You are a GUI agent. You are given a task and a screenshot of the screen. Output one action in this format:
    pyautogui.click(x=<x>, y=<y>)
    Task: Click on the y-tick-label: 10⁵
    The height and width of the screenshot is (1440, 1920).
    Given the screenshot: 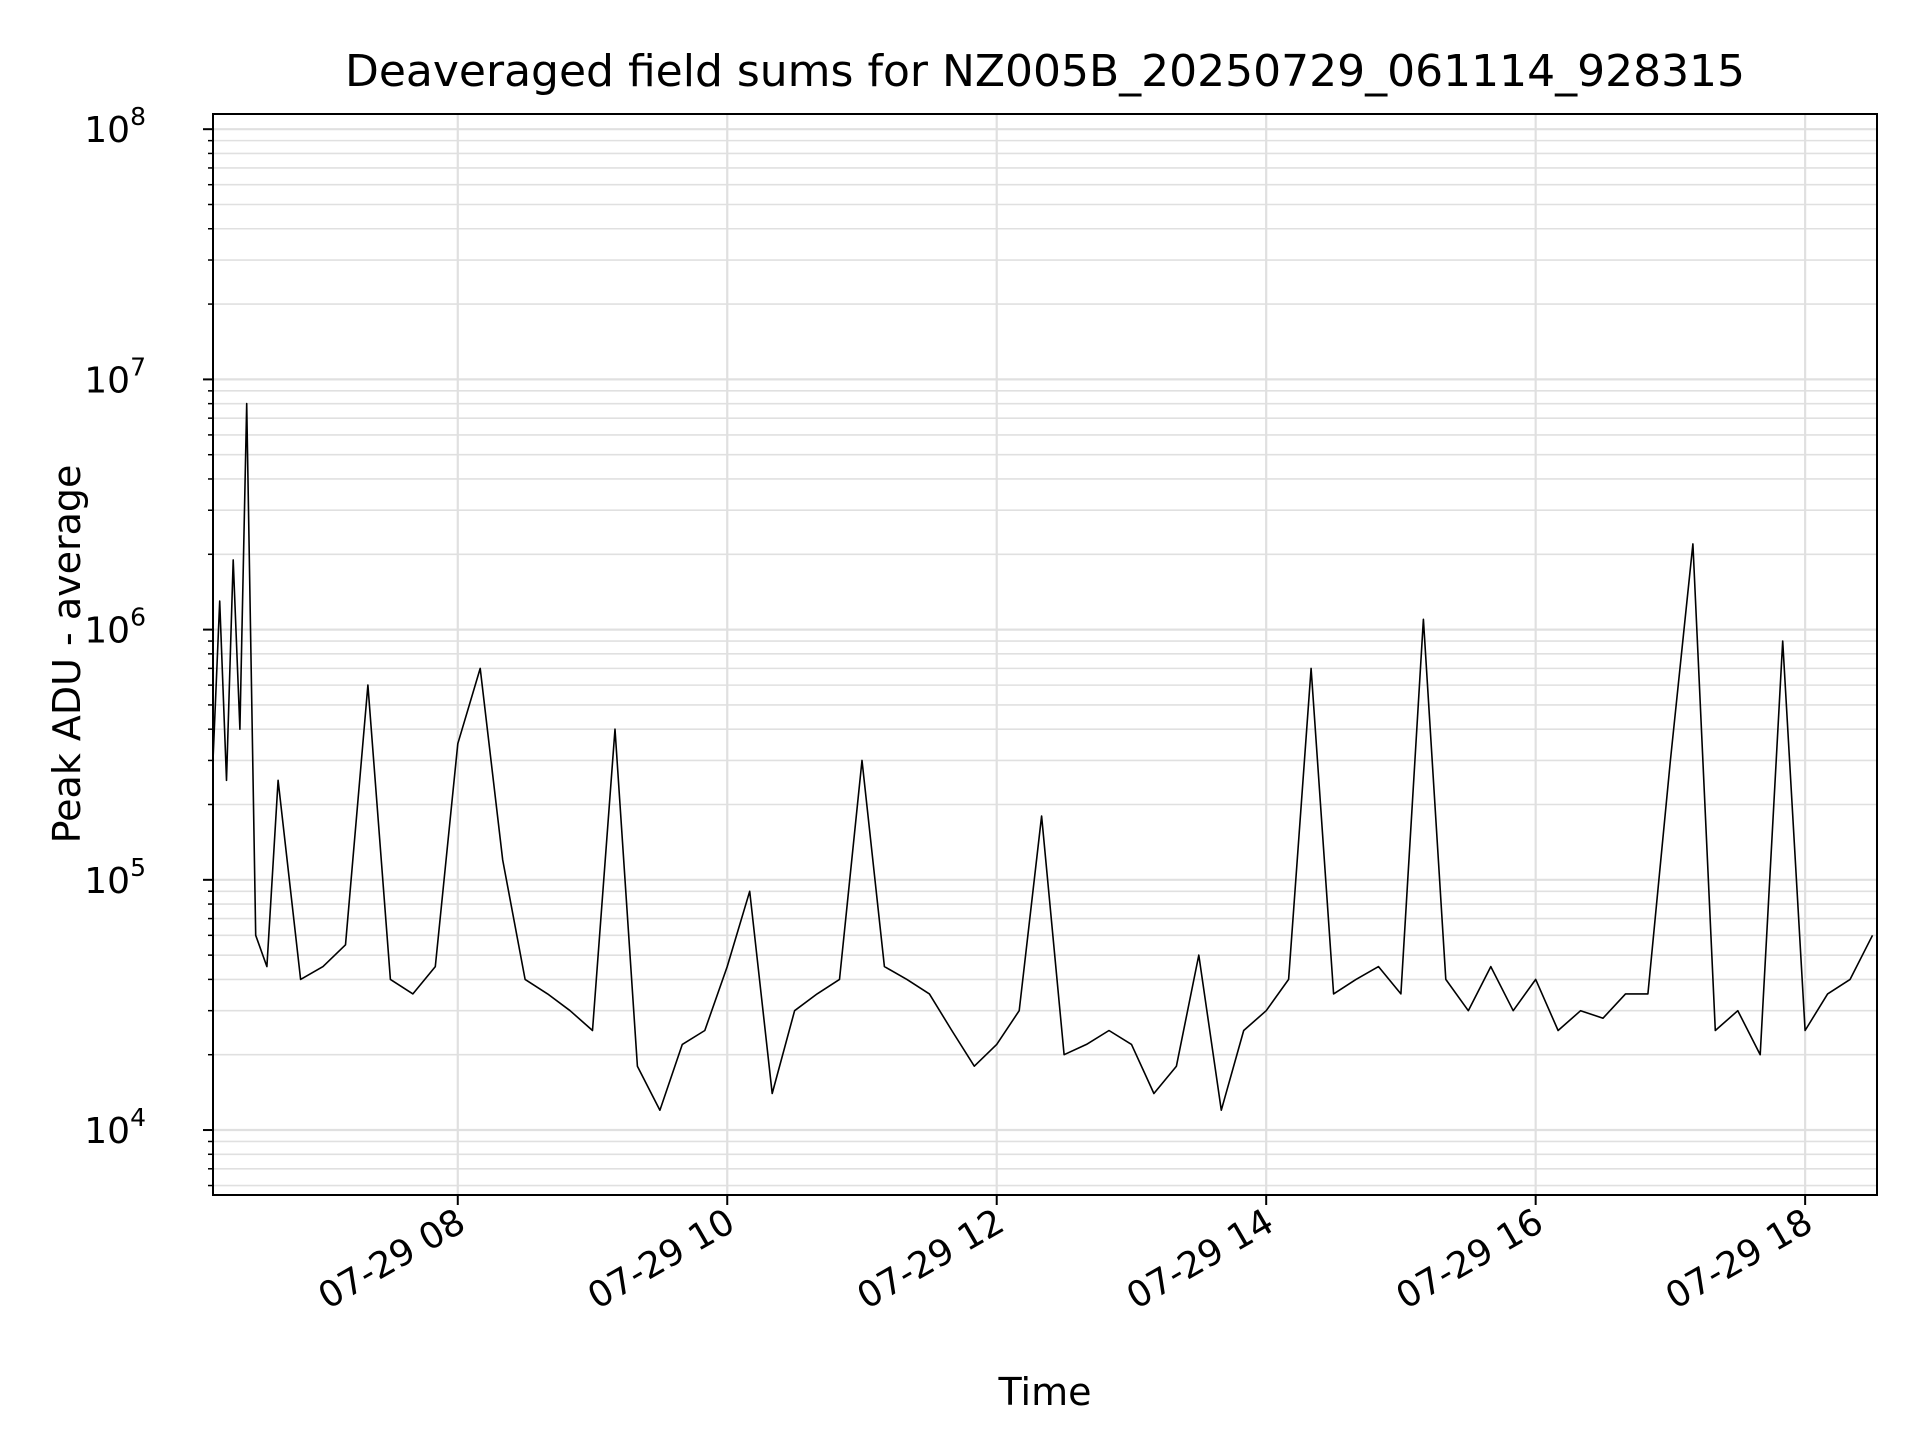 What is the action you would take?
    pyautogui.click(x=115, y=877)
    